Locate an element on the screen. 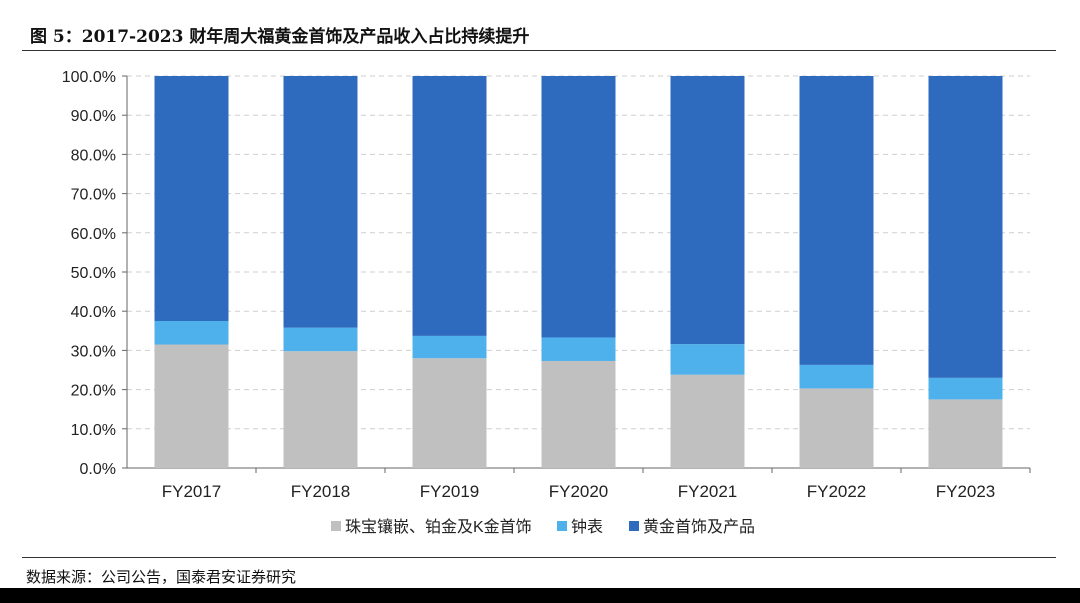 The width and height of the screenshot is (1080, 603). x-tick-label: FY2019 is located at coordinates (450, 491).